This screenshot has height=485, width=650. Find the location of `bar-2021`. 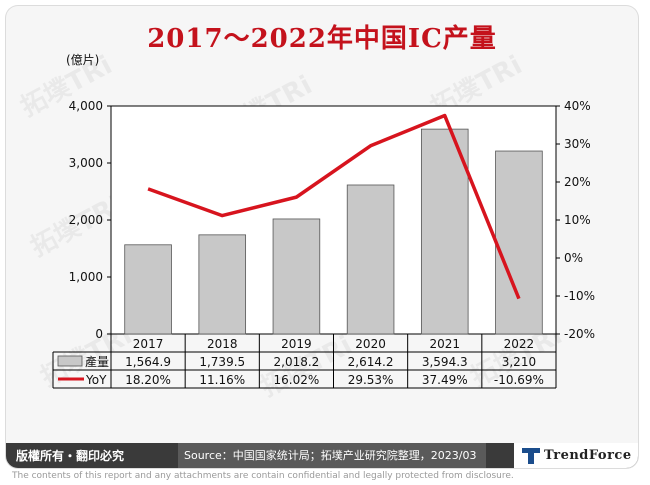

bar-2021 is located at coordinates (444, 231).